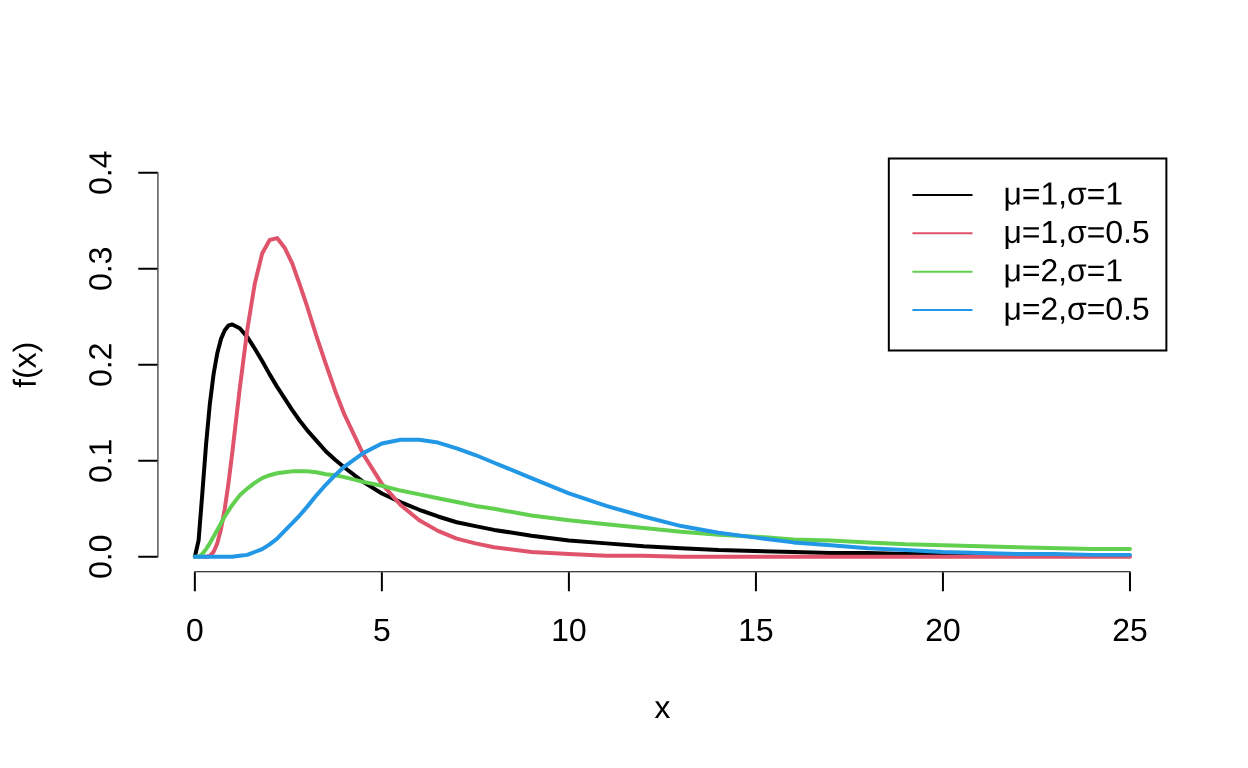 The image size is (1248, 768). What do you see at coordinates (100, 556) in the screenshot?
I see `y-tick-label: 0.0` at bounding box center [100, 556].